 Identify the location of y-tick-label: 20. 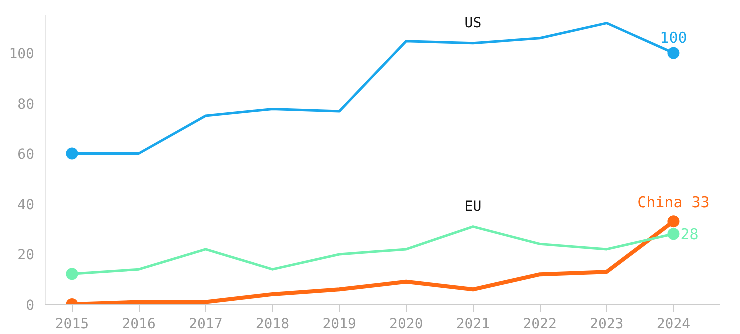
(26, 256).